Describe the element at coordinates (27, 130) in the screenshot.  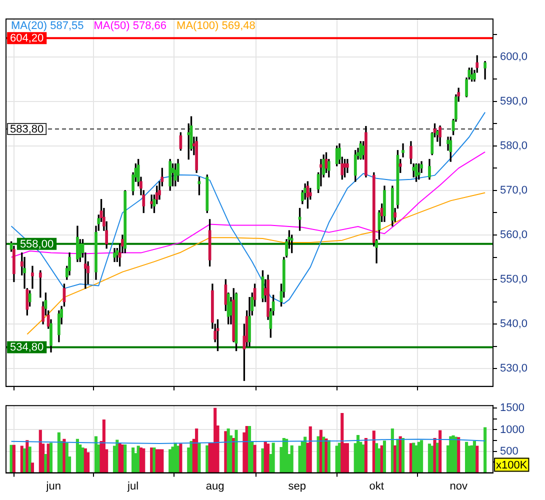
I see `ref-line-label: 583,80` at that location.